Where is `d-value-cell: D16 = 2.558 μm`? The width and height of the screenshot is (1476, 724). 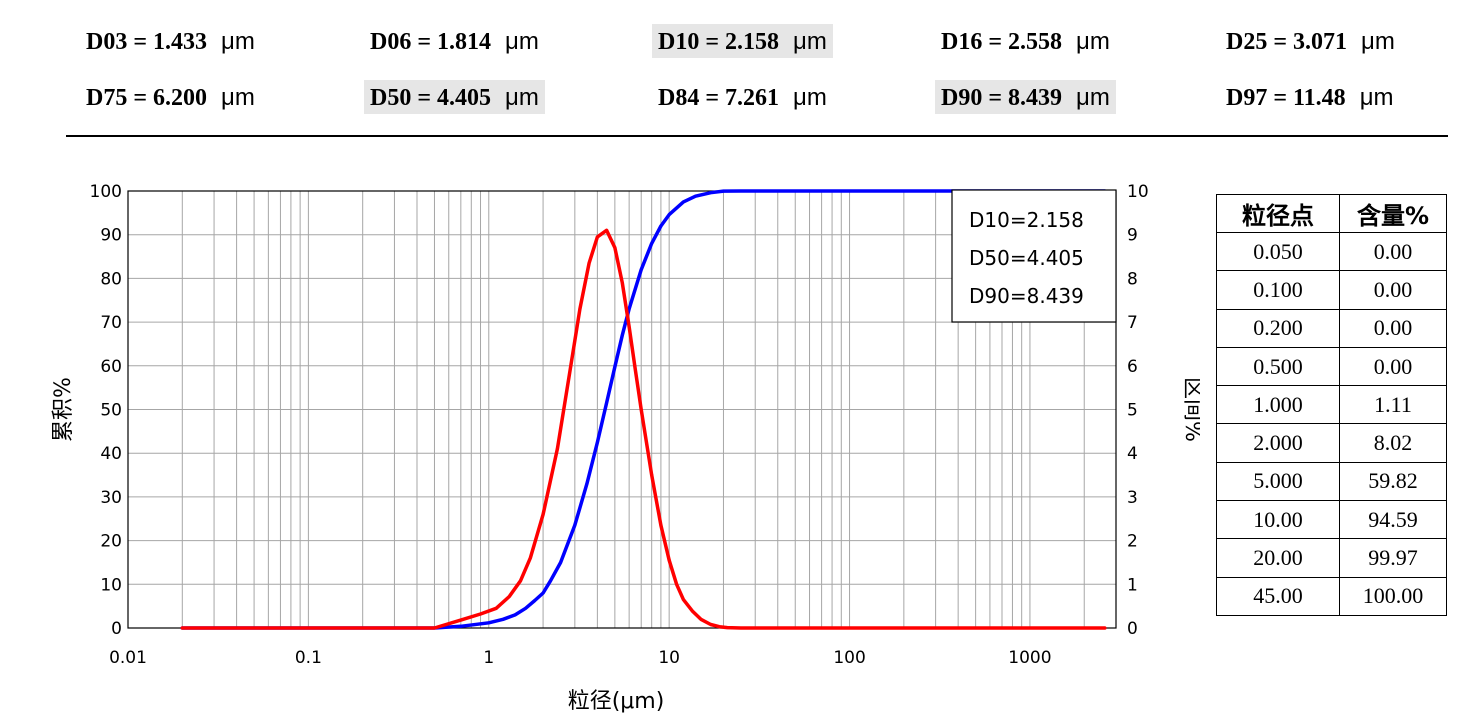 d-value-cell: D16 = 2.558 μm is located at coordinates (1025, 41).